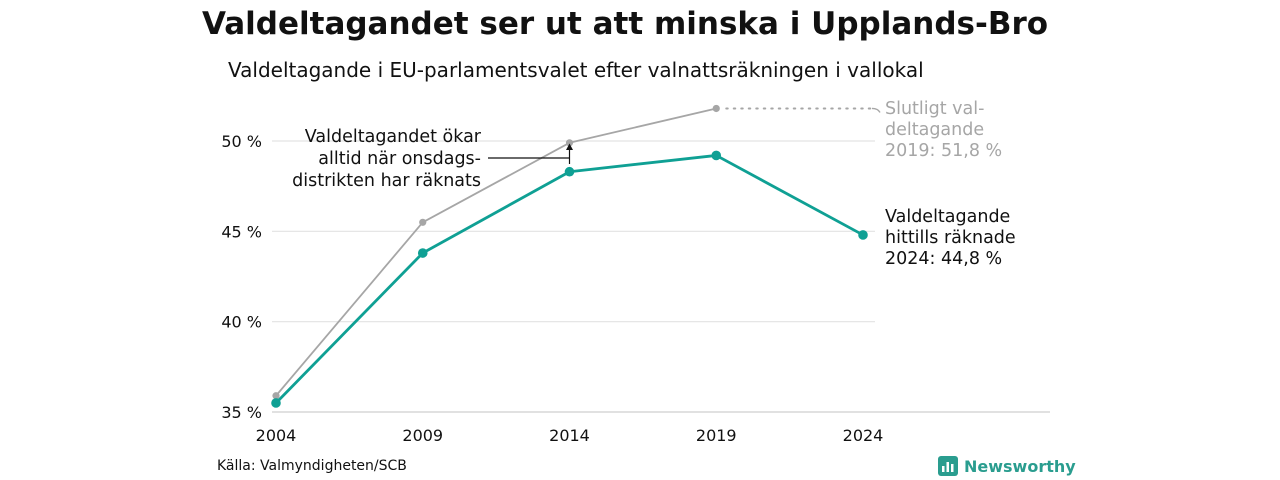 This screenshot has height=480, width=1280. Describe the element at coordinates (422, 435) in the screenshot. I see `x-tick-label: 2009` at that location.